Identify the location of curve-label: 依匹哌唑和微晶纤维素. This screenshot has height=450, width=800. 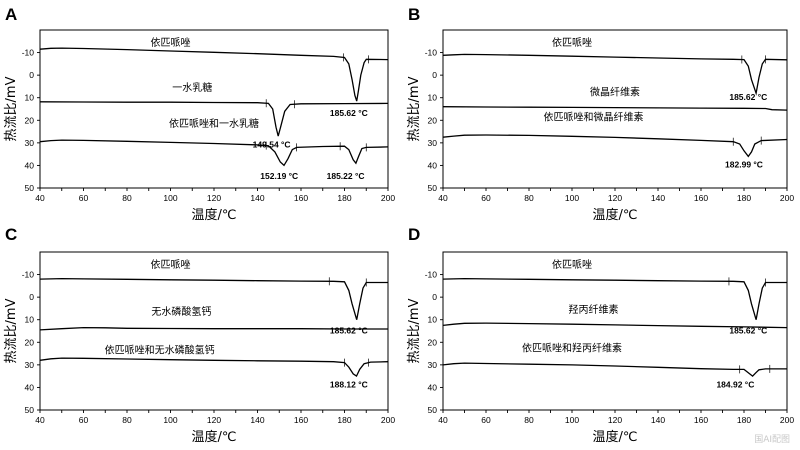
(594, 116).